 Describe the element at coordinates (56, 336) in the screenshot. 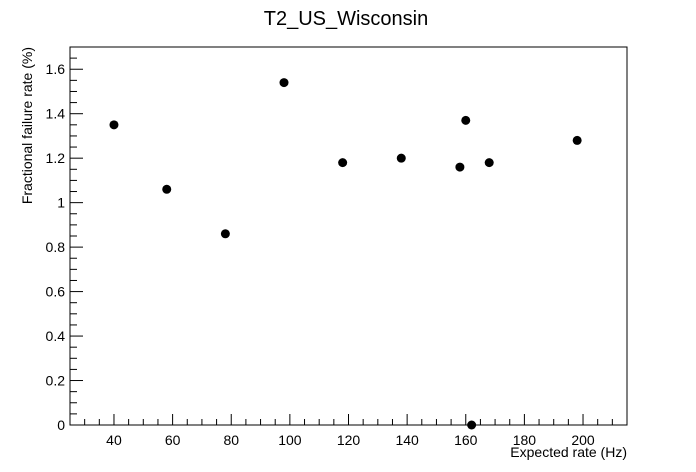

I see `y-tick-label: 0.4` at that location.